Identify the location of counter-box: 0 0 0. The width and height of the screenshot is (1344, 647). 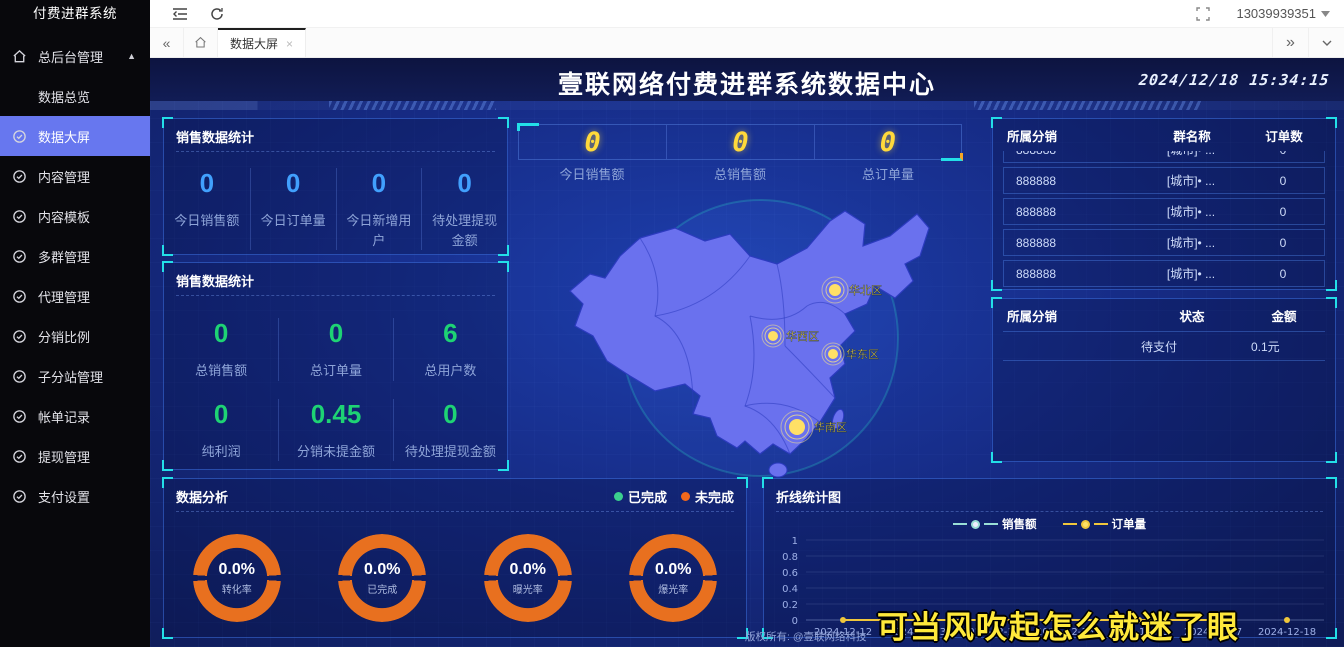
(740, 142).